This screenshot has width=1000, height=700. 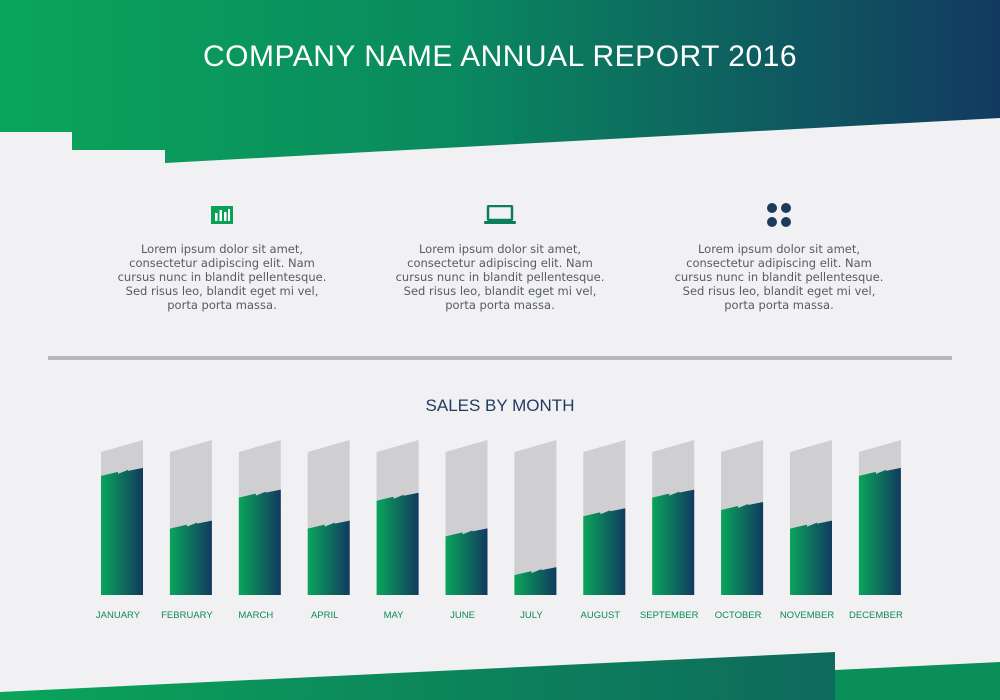 What do you see at coordinates (779, 215) in the screenshot?
I see `four-dots-icon` at bounding box center [779, 215].